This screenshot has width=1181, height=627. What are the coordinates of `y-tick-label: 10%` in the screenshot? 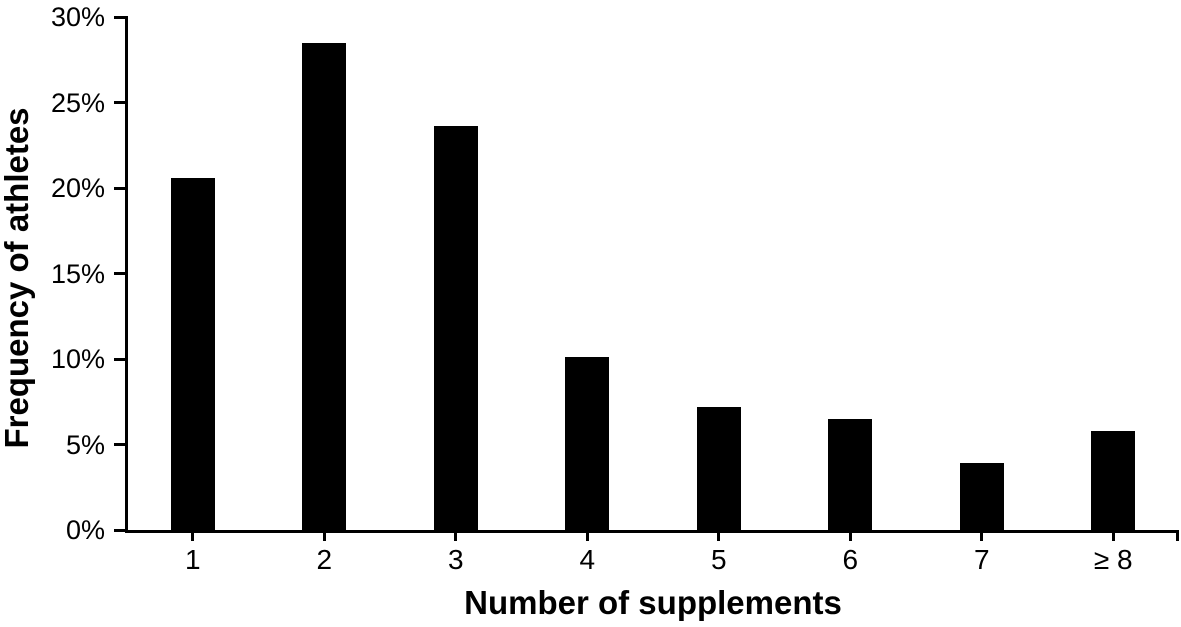 It's located at (77, 359).